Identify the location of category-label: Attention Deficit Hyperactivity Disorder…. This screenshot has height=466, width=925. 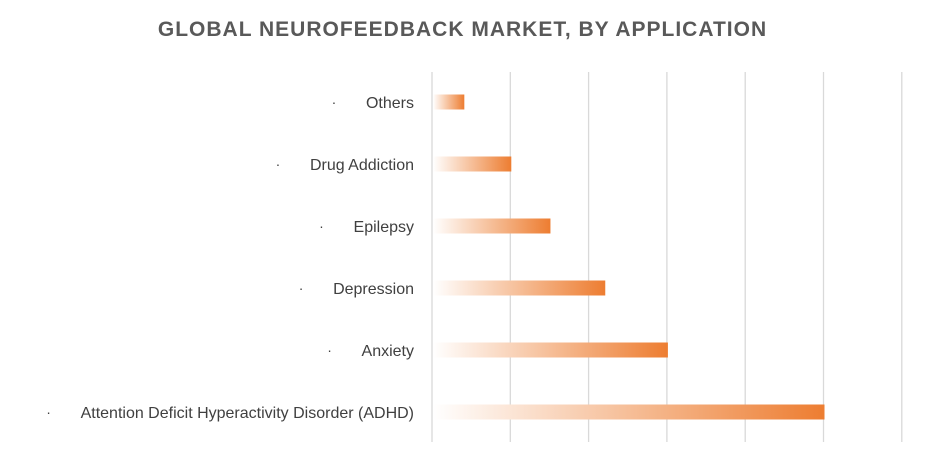
(247, 413).